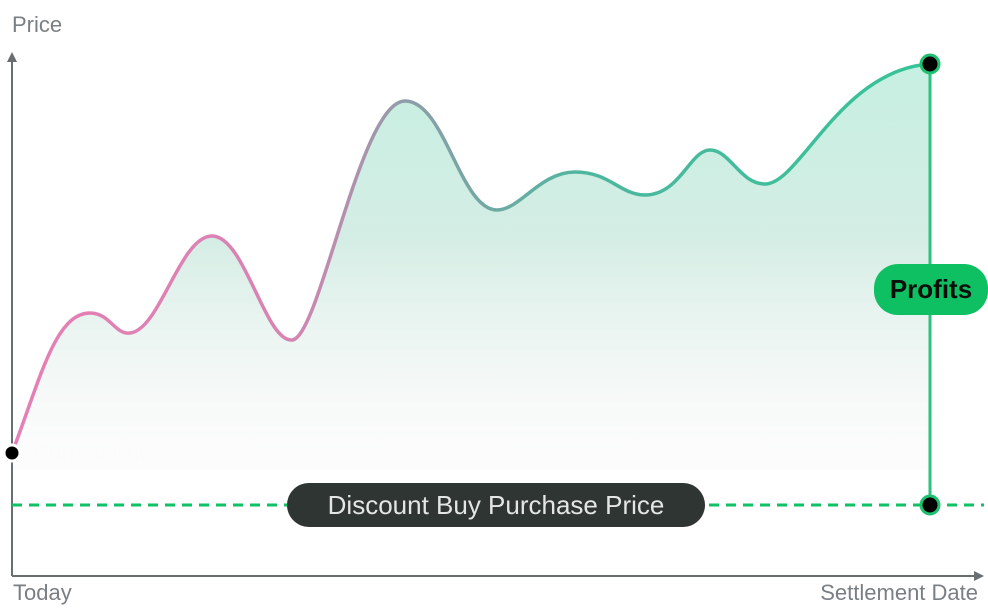 The image size is (988, 612). I want to click on x-axis-start-label: Today, so click(42, 592).